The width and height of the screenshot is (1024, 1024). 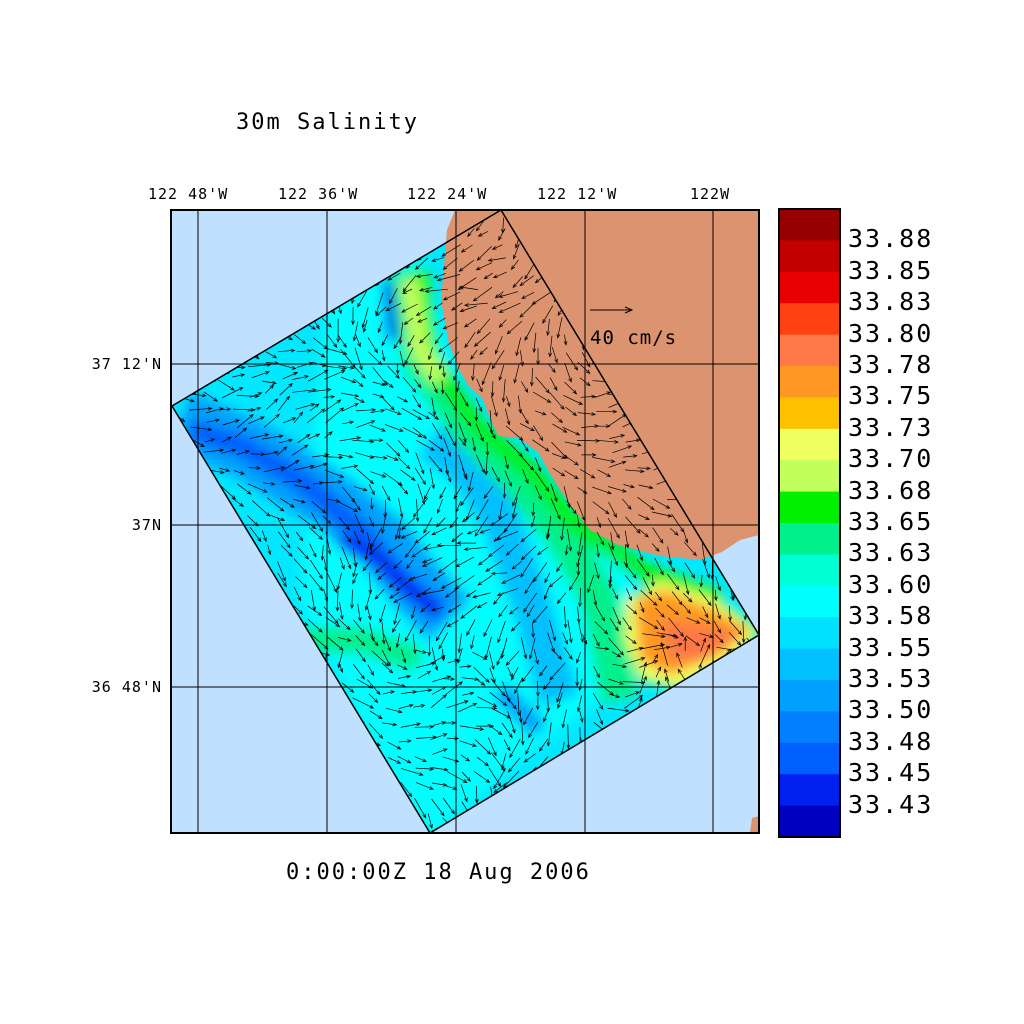 I want to click on y-tick-label: 37 12'N, so click(x=126, y=364).